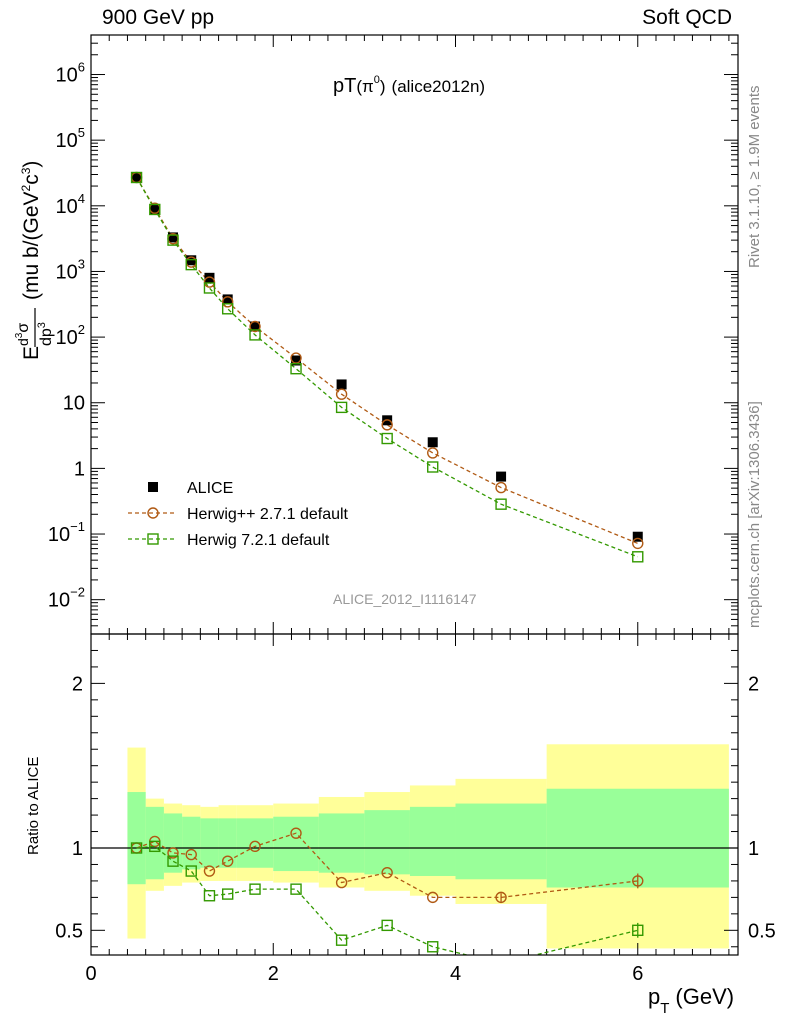 The height and width of the screenshot is (1024, 786). I want to click on svg-text: Ed3σ, so click(28, 341).